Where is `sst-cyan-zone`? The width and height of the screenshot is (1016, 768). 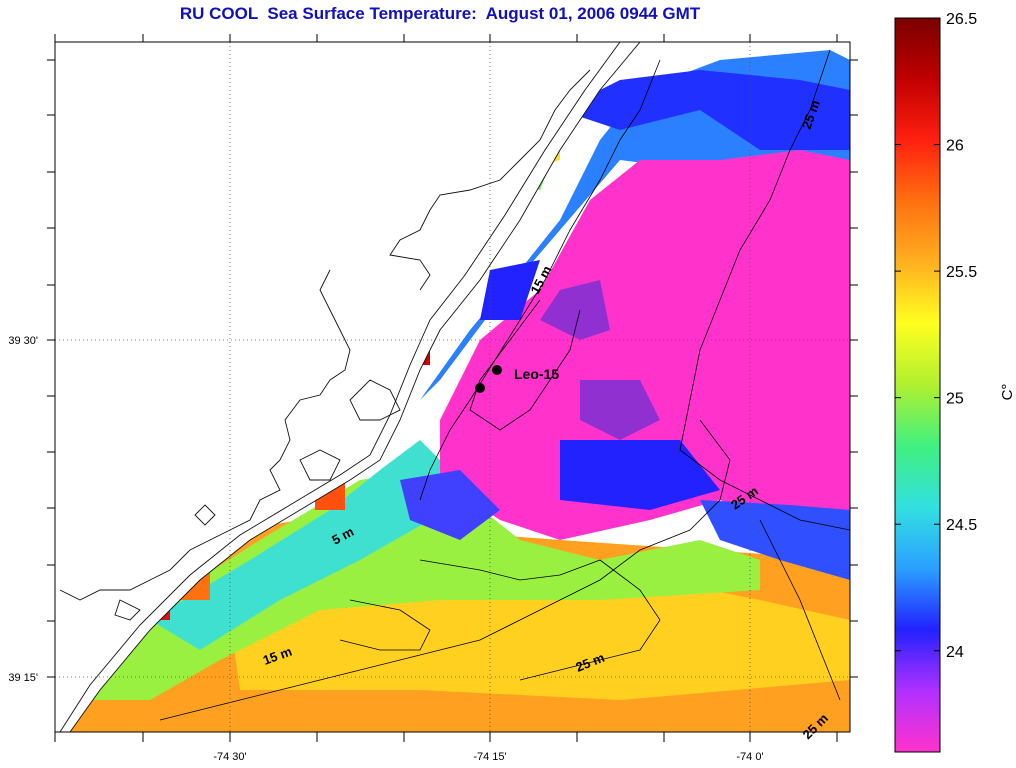
sst-cyan-zone is located at coordinates (300, 545).